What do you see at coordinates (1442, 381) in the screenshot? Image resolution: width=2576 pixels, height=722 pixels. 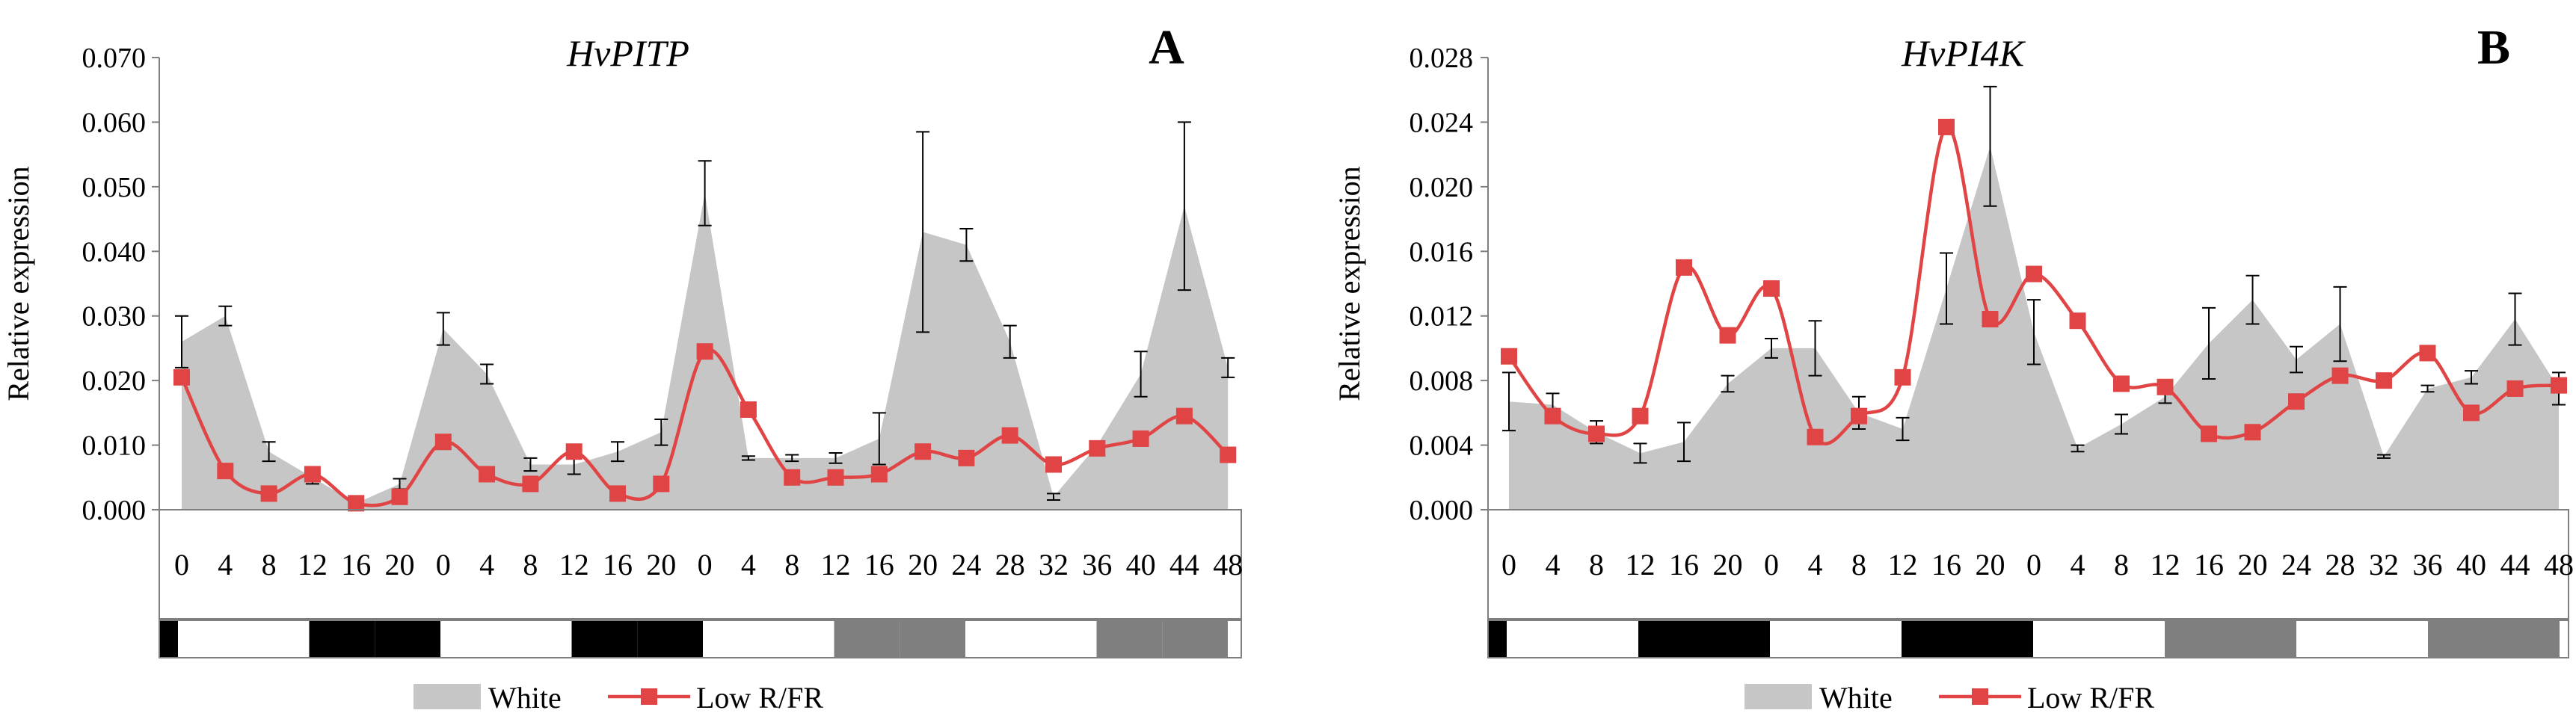 I see `y-tick-label: 0.008` at bounding box center [1442, 381].